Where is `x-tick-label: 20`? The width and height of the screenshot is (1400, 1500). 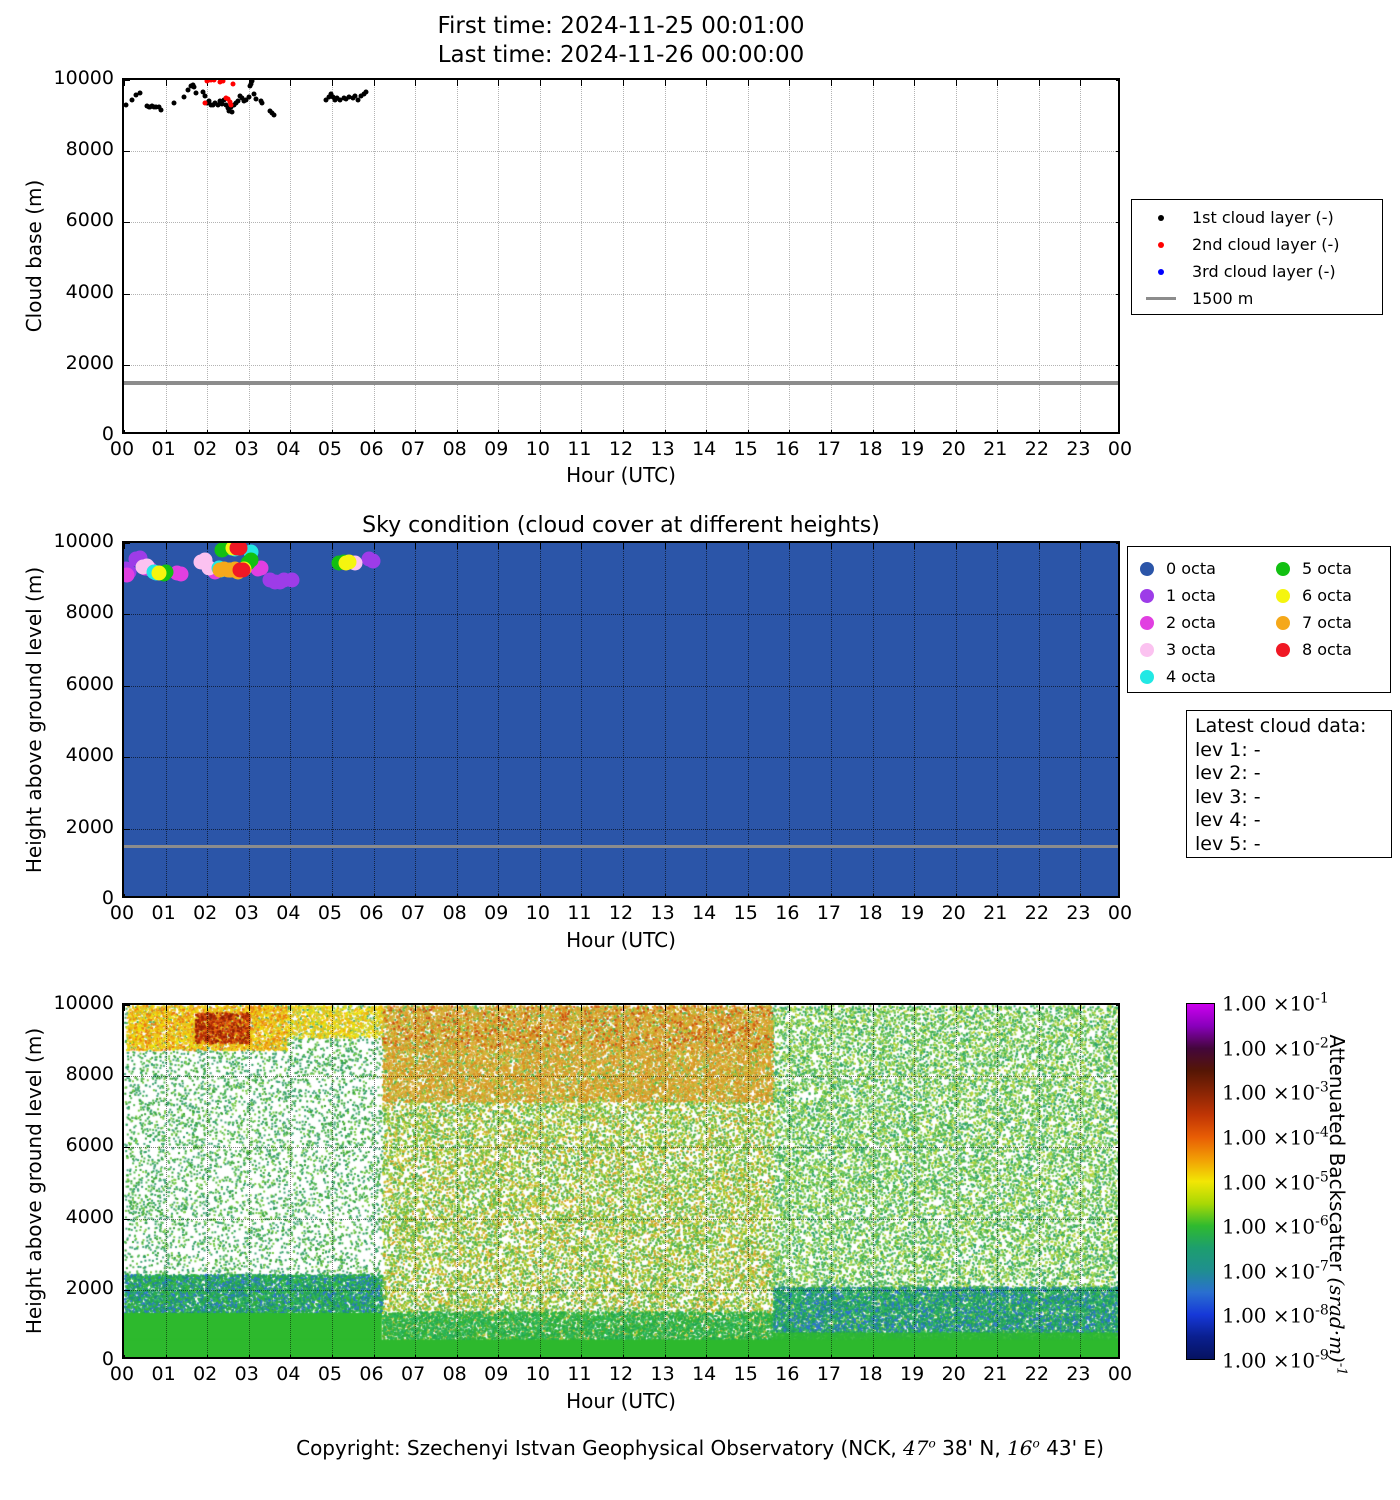
x-tick-label: 20 is located at coordinates (953, 1374).